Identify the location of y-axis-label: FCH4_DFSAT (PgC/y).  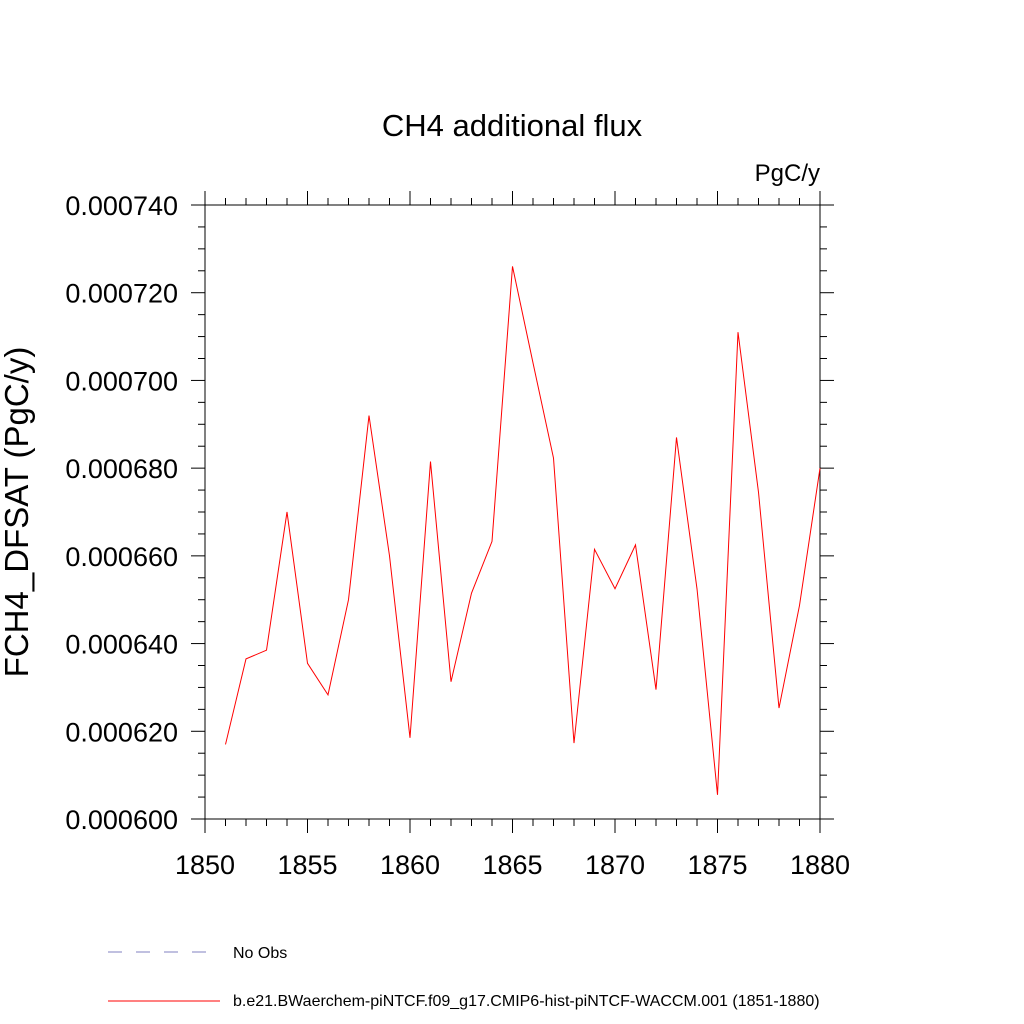
(17, 512).